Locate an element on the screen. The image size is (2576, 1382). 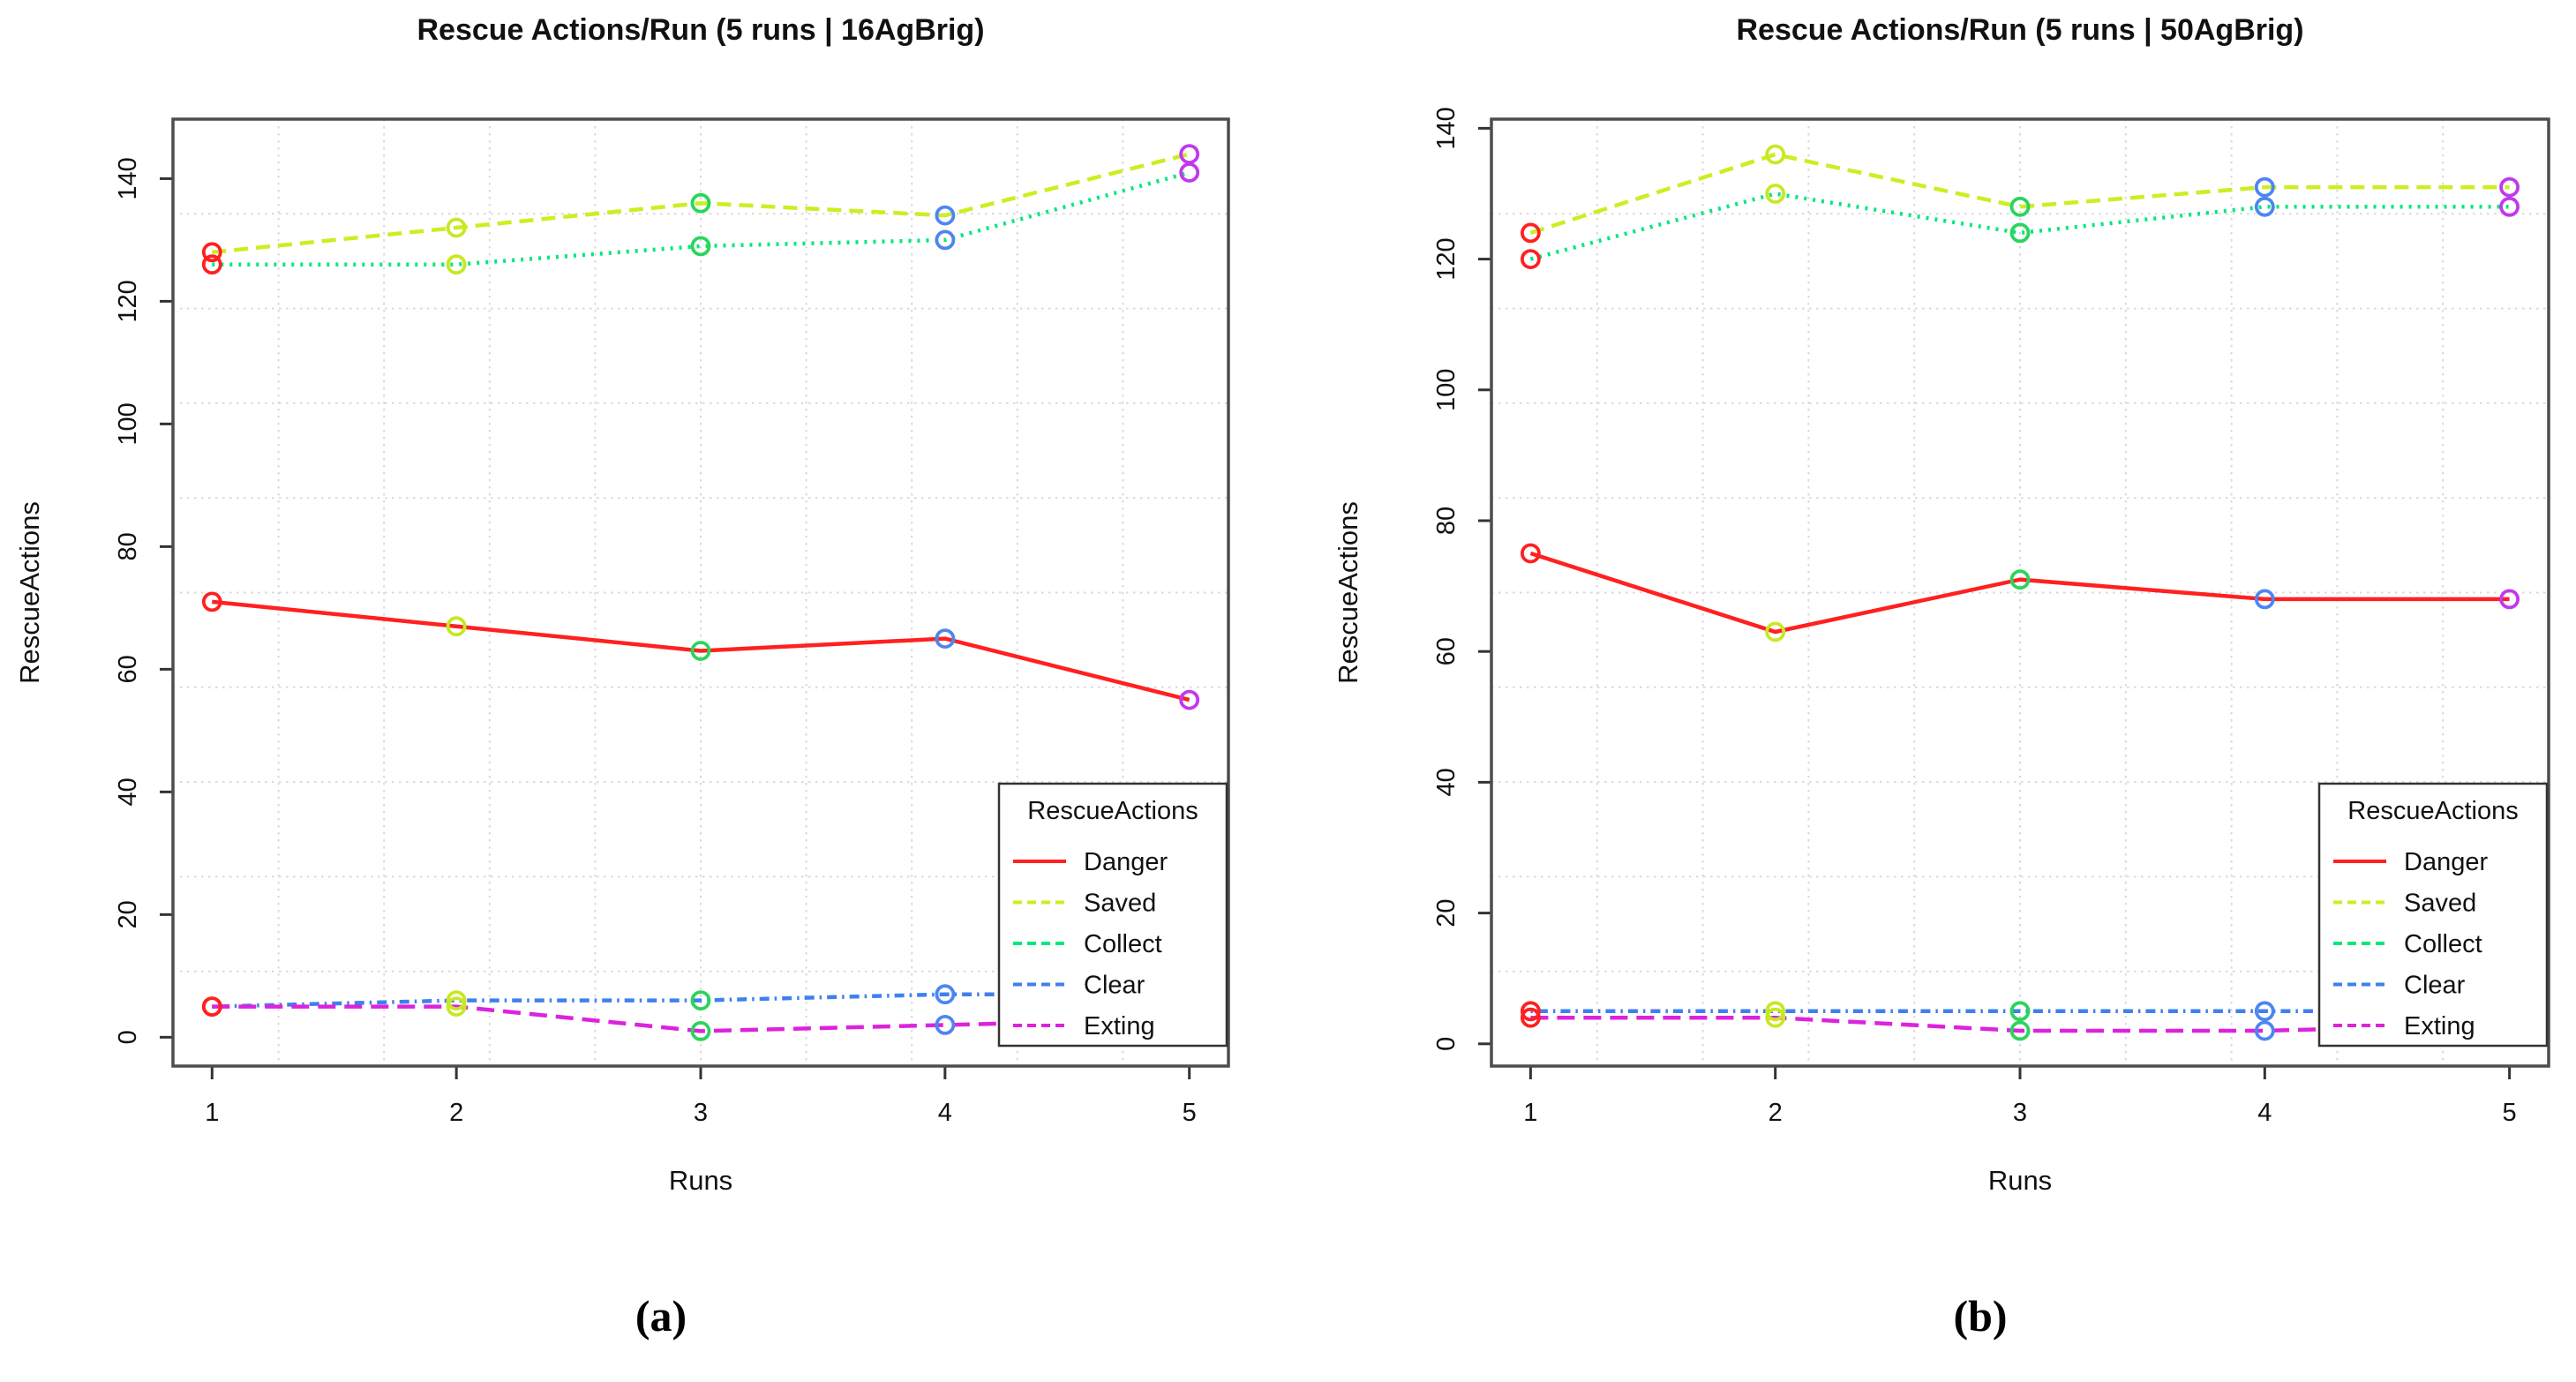
data-point-clear-run1 is located at coordinates (1531, 1012).